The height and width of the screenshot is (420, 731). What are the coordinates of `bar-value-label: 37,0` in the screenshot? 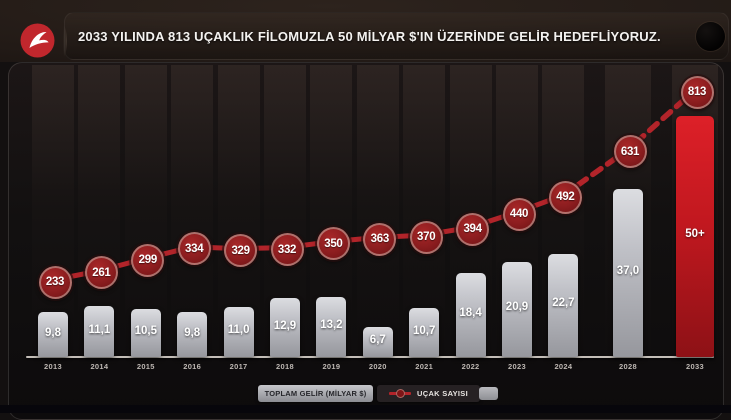 It's located at (628, 270).